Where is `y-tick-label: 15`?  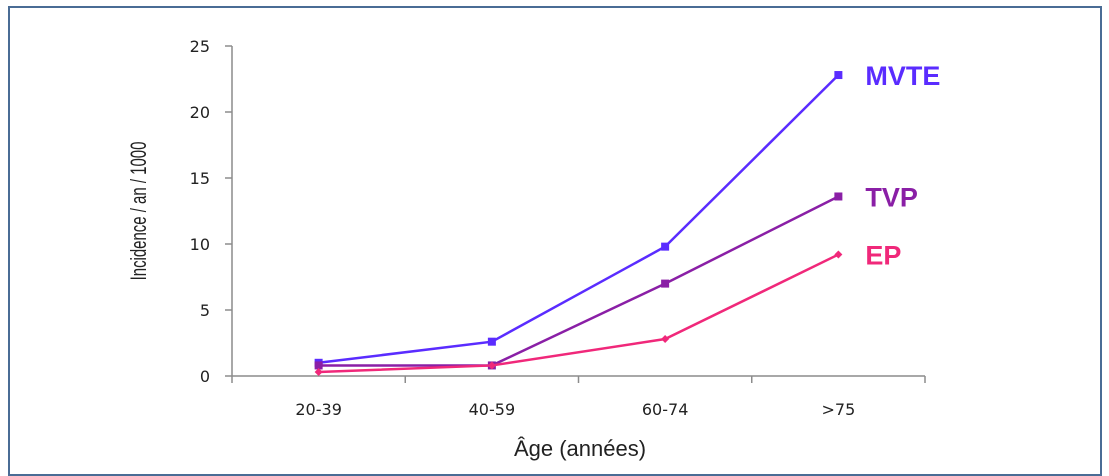
y-tick-label: 15 is located at coordinates (200, 178).